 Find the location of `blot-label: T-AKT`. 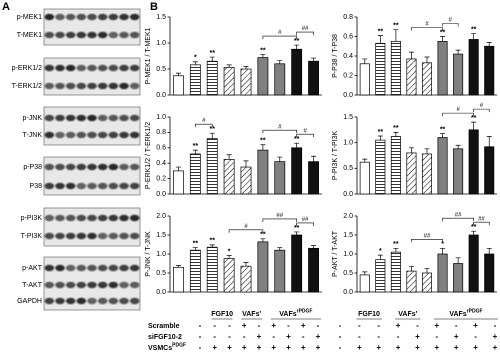

blot-label: T-AKT is located at coordinates (32, 285).